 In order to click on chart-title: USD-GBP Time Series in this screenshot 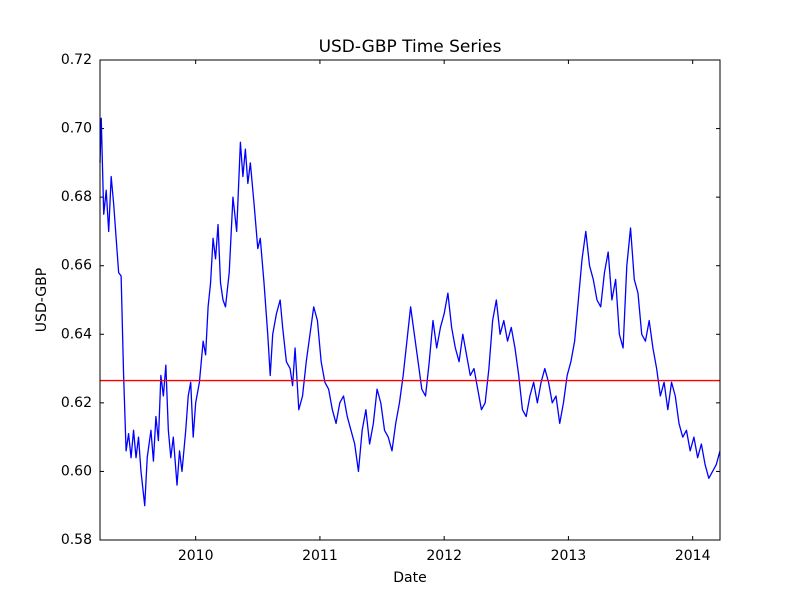, I will do `click(410, 47)`.